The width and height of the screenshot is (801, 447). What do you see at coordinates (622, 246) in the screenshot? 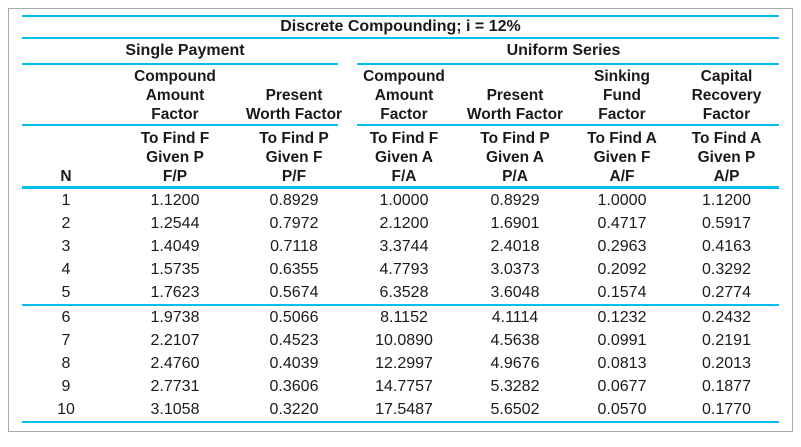
I see `table-cell: 0.2963` at bounding box center [622, 246].